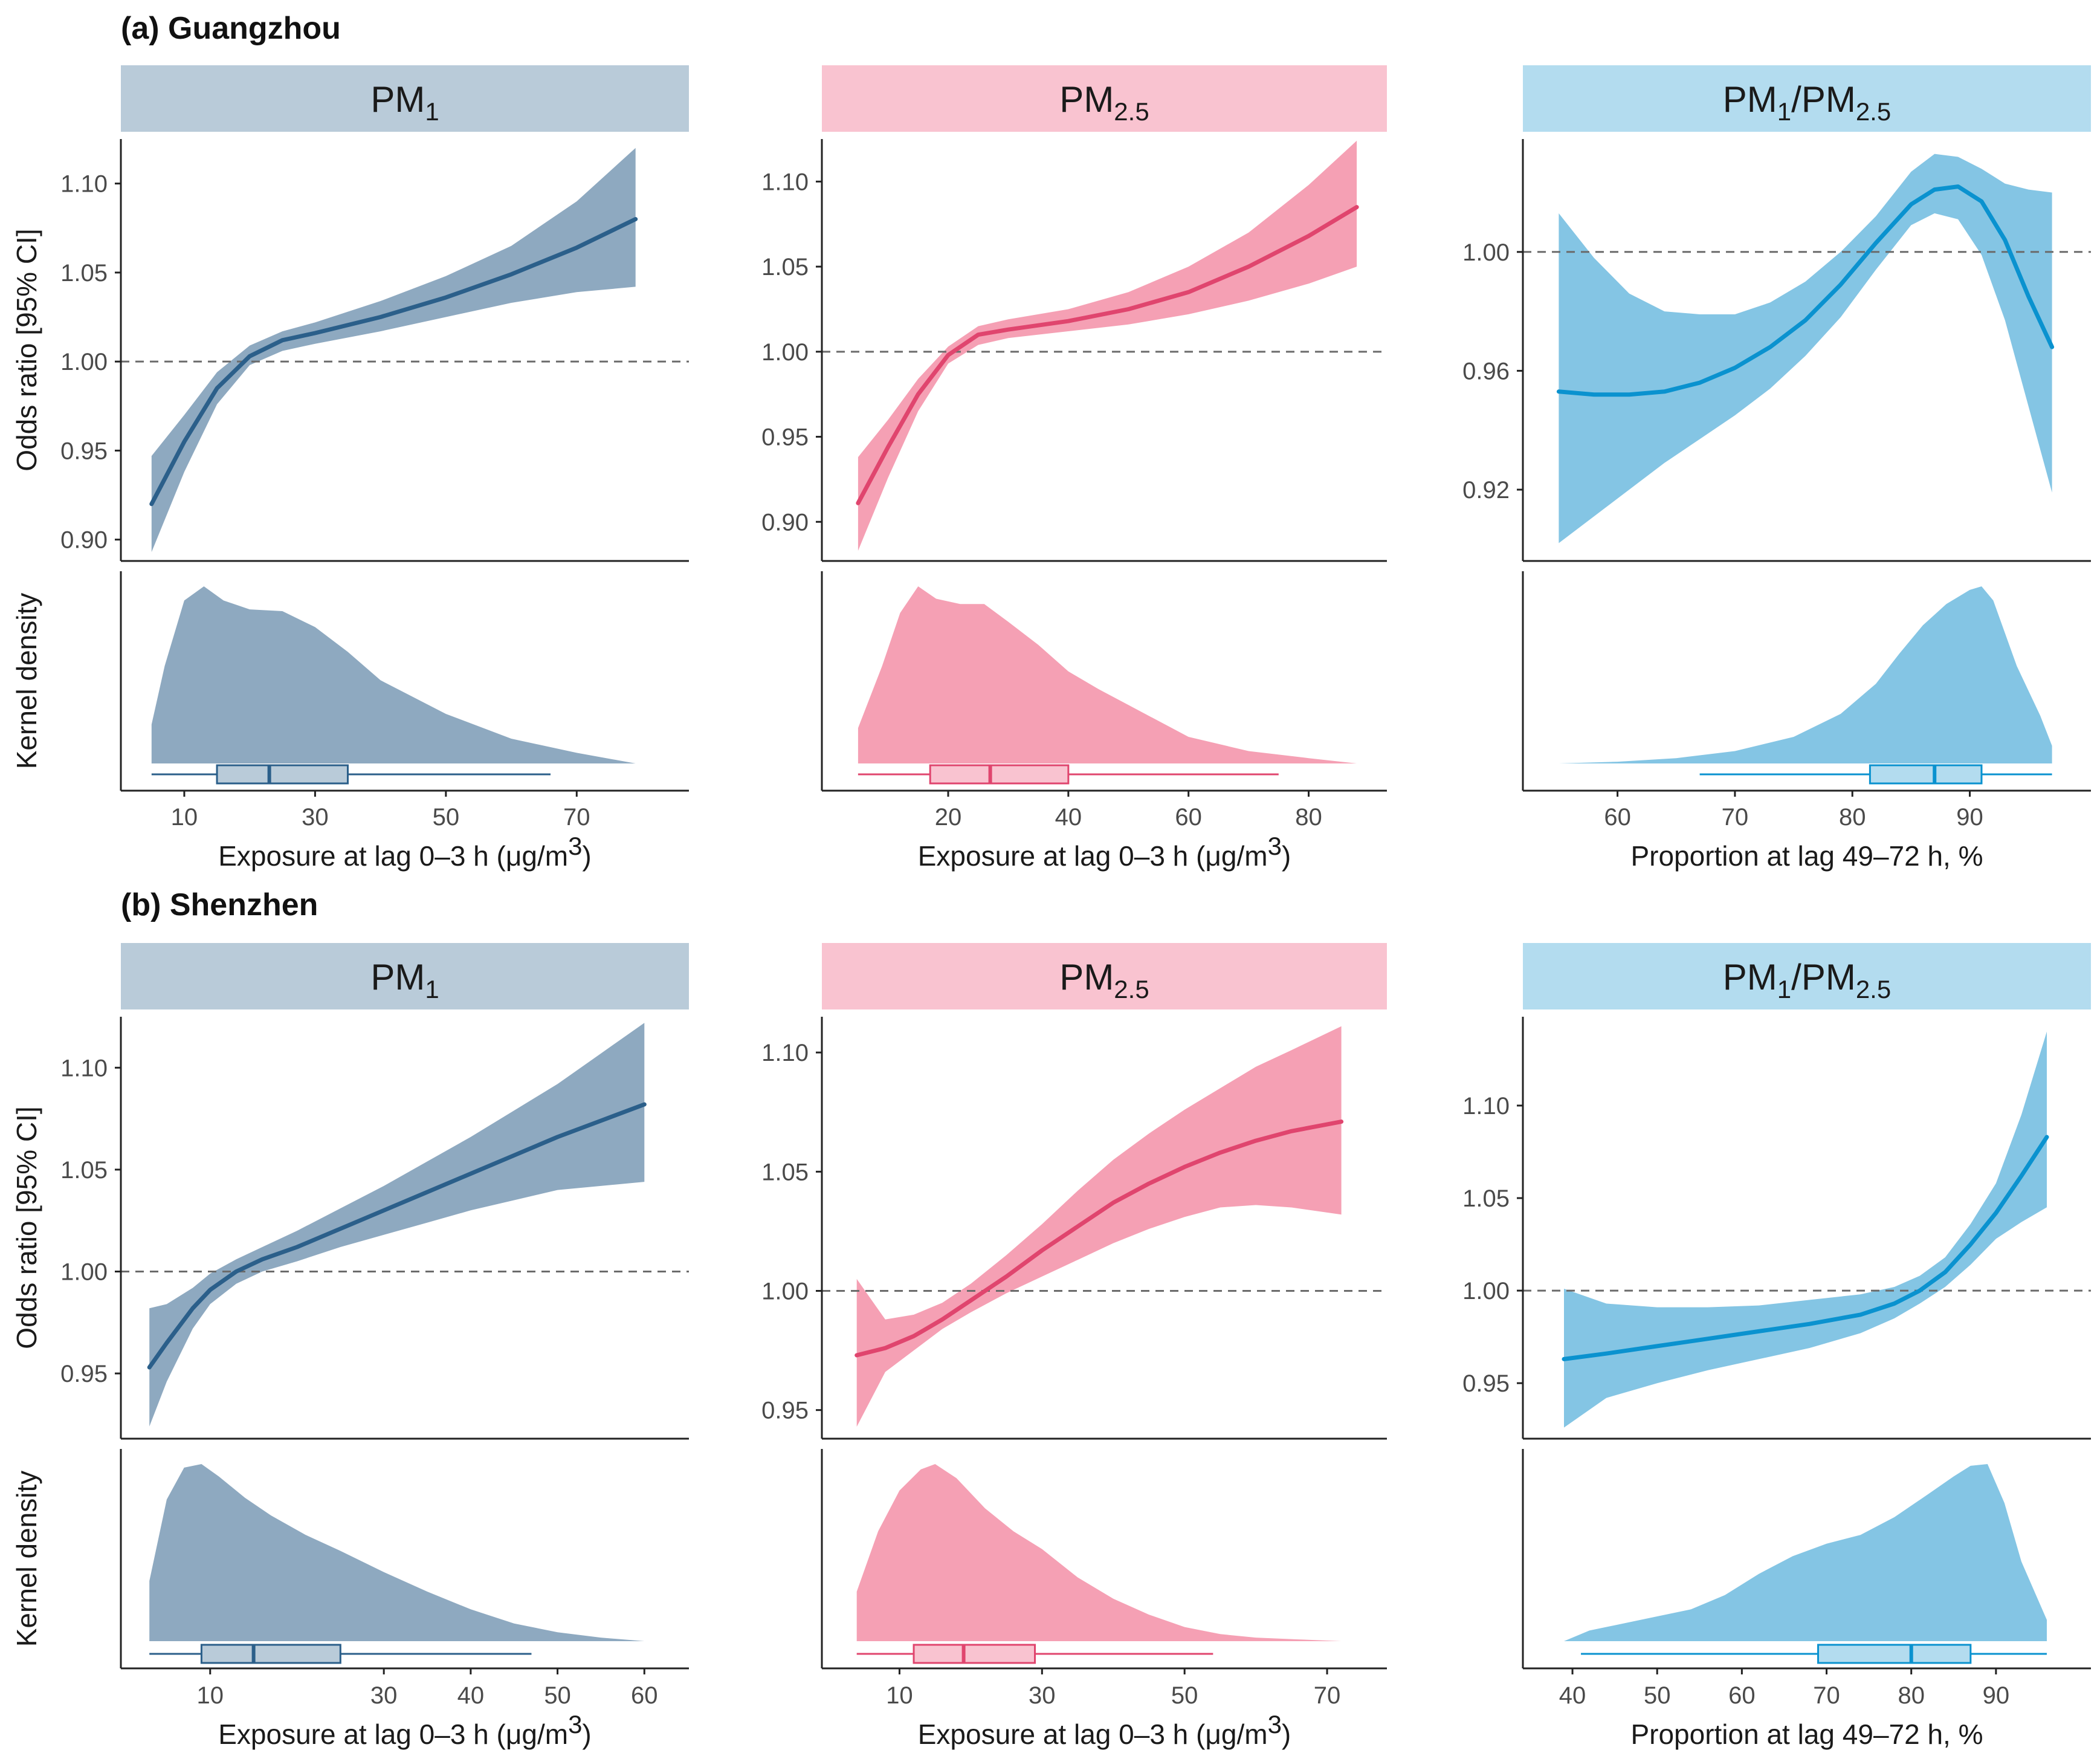  I want to click on or-line-shenzhen-pm25, so click(1099, 1239).